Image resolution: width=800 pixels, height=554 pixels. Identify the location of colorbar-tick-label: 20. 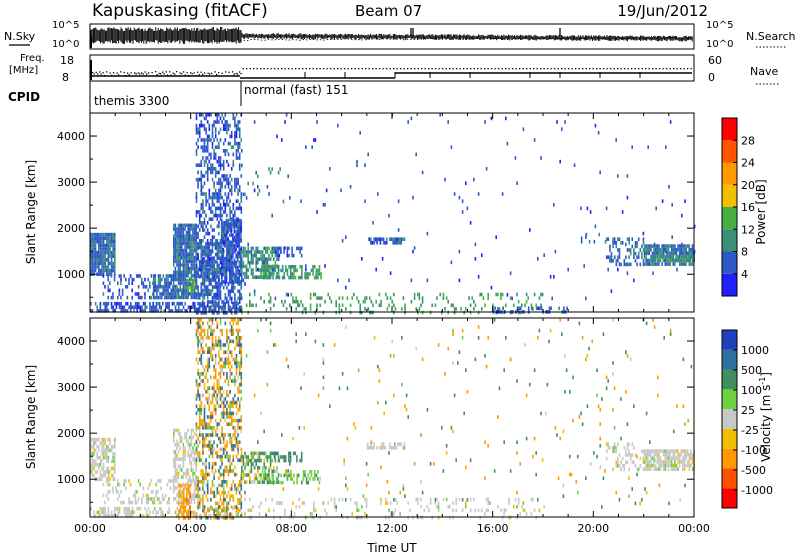
(748, 185).